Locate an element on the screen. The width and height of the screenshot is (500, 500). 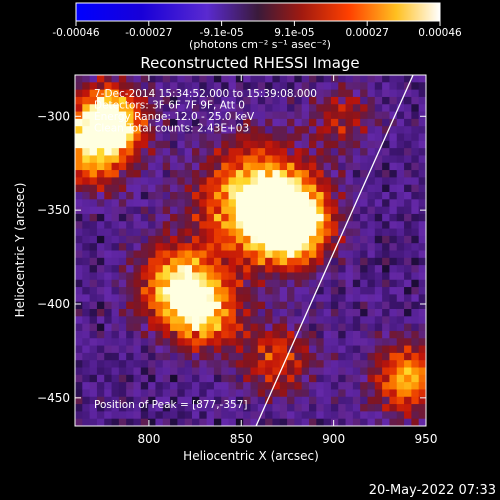
colorbar-tick-label: 0.00046 is located at coordinates (440, 33).